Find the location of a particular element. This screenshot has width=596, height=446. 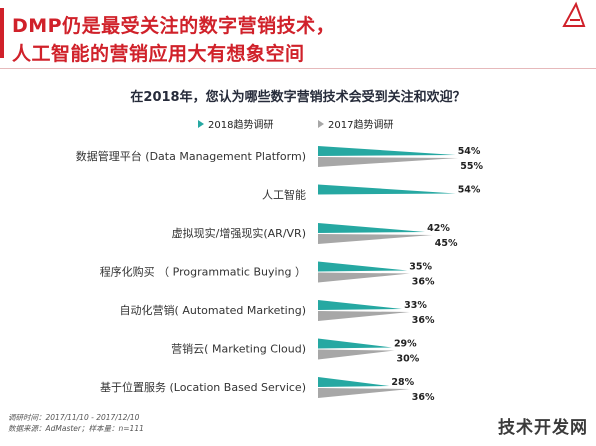

survey-question: 在2018年，您认为哪些数字营销技术会受到关注和欢迎？ is located at coordinates (298, 97).